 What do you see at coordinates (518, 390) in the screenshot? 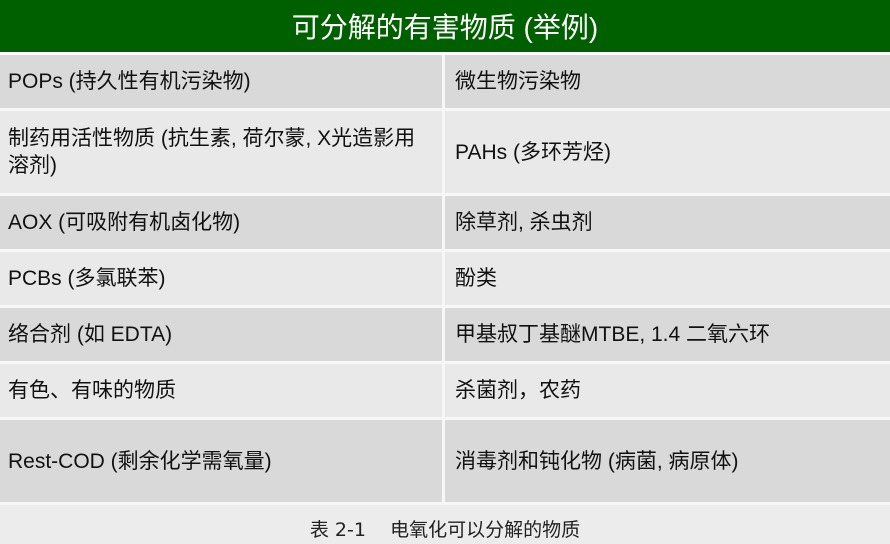
I see `table-cell: 杀菌剂，农药` at bounding box center [518, 390].